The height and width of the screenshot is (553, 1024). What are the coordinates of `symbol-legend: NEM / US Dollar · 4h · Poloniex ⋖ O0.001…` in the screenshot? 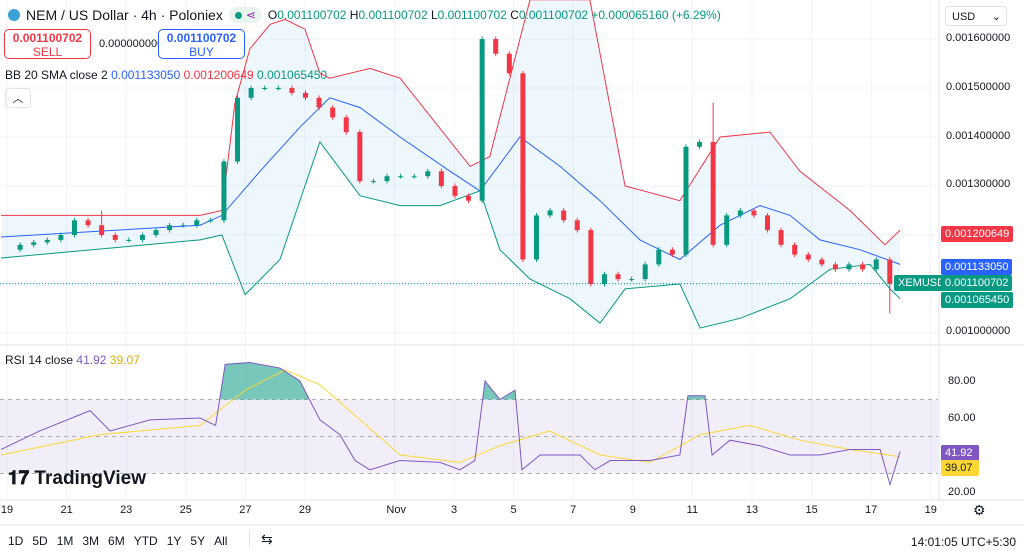 It's located at (364, 15).